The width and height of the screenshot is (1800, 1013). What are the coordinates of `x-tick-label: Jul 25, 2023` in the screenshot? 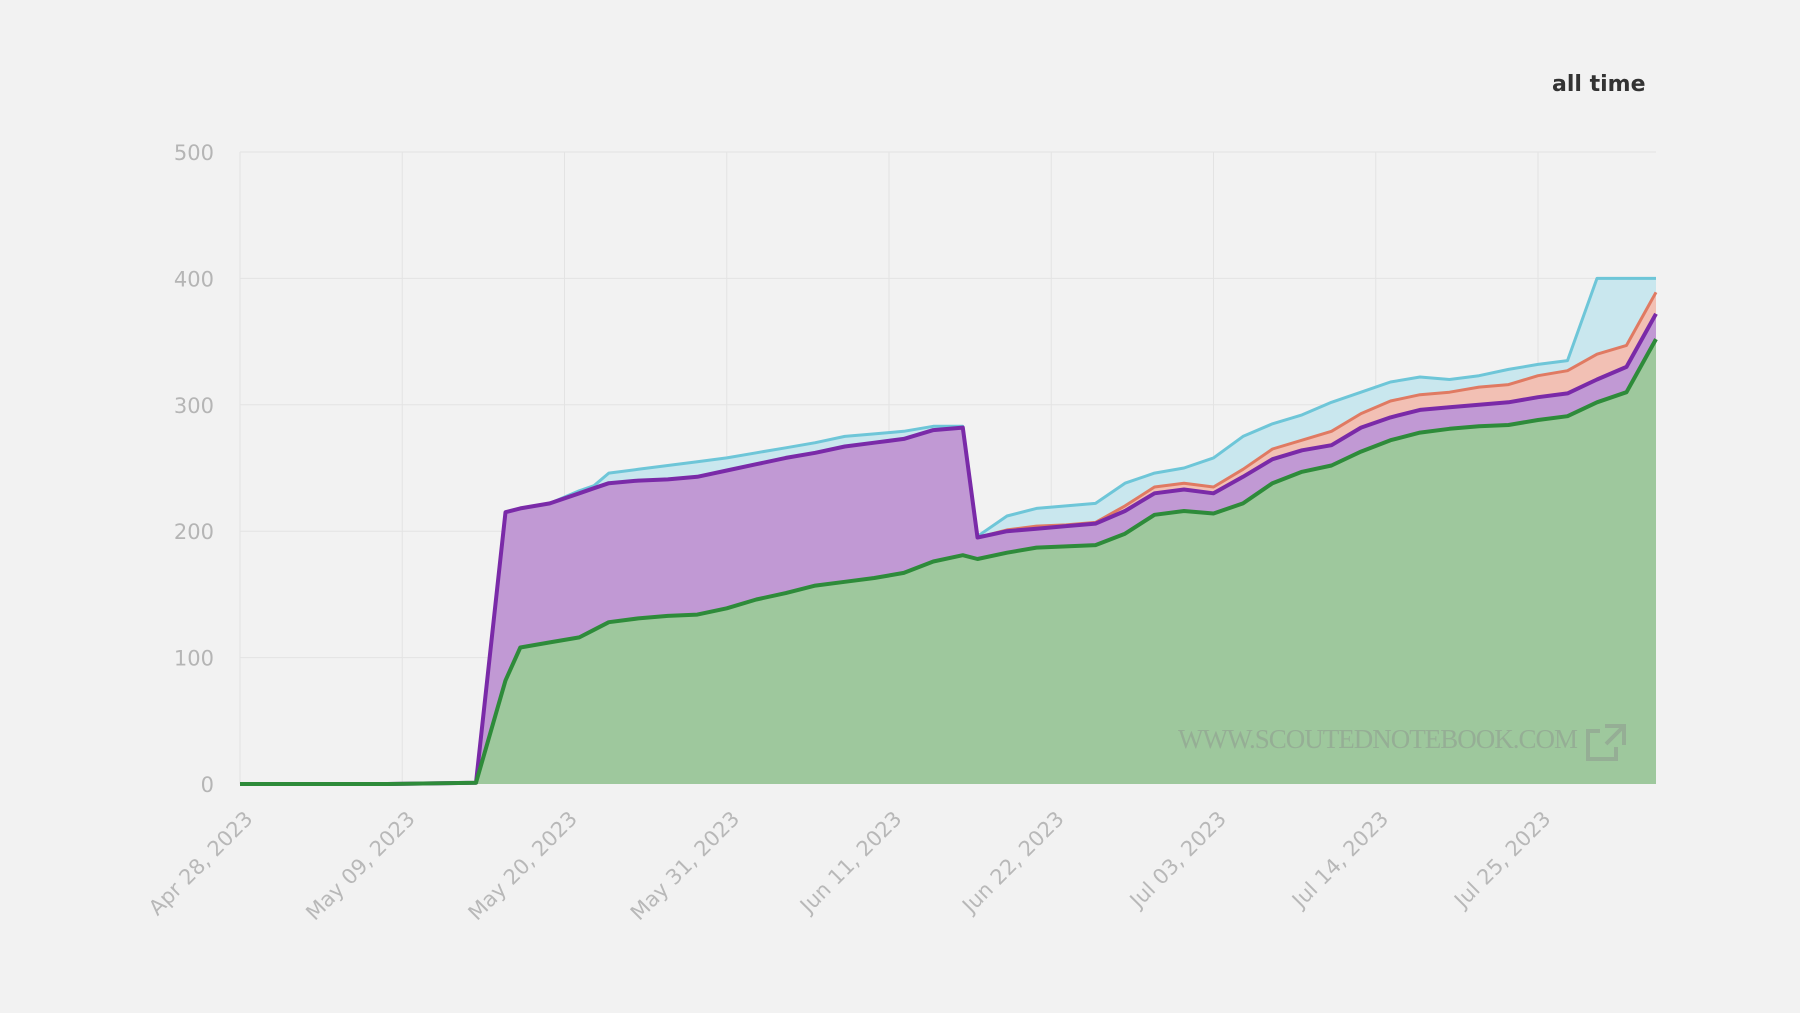 It's located at (1501, 860).